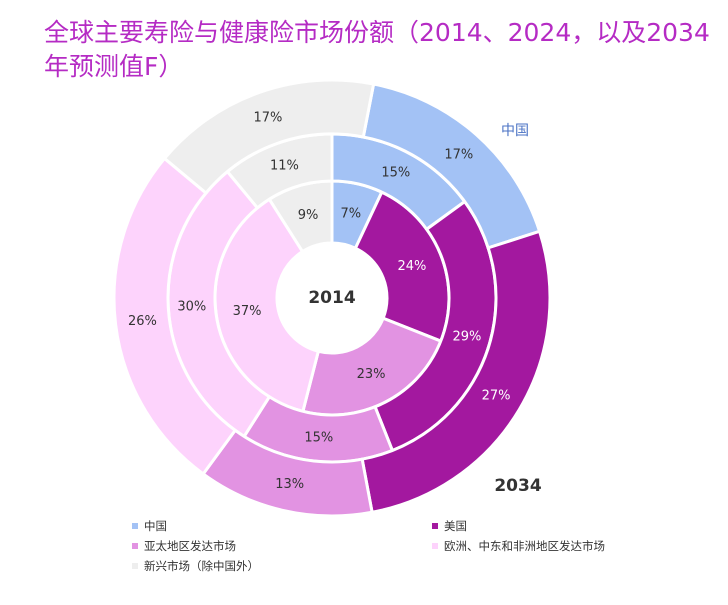 The image size is (728, 605). I want to click on legend-label: 美国, so click(455, 526).